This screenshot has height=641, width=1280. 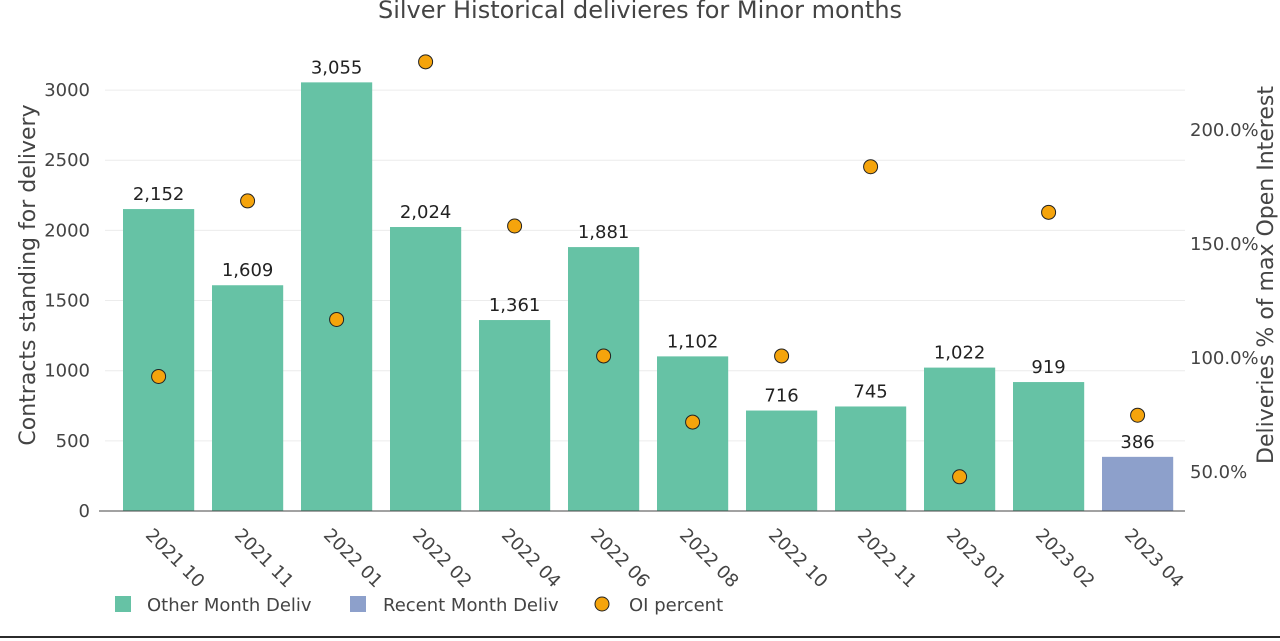 I want to click on bar-value-label: 1,881, so click(x=604, y=232).